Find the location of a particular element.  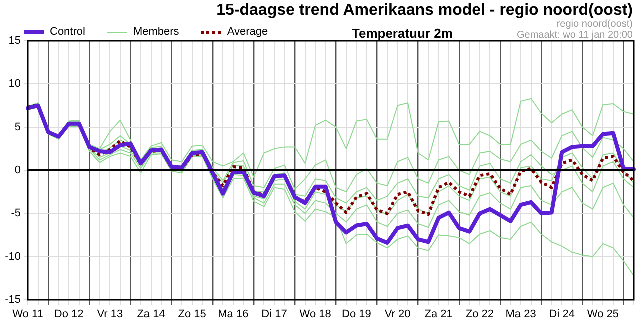

x-tick-label: Ma 23 is located at coordinates (521, 314).